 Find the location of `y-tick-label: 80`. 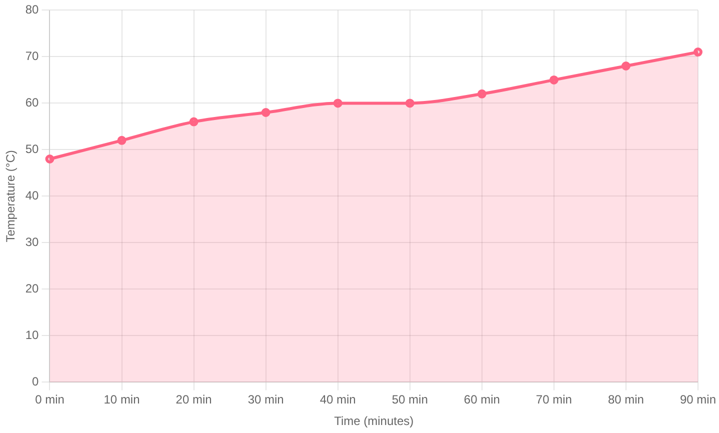

y-tick-label: 80 is located at coordinates (32, 9).